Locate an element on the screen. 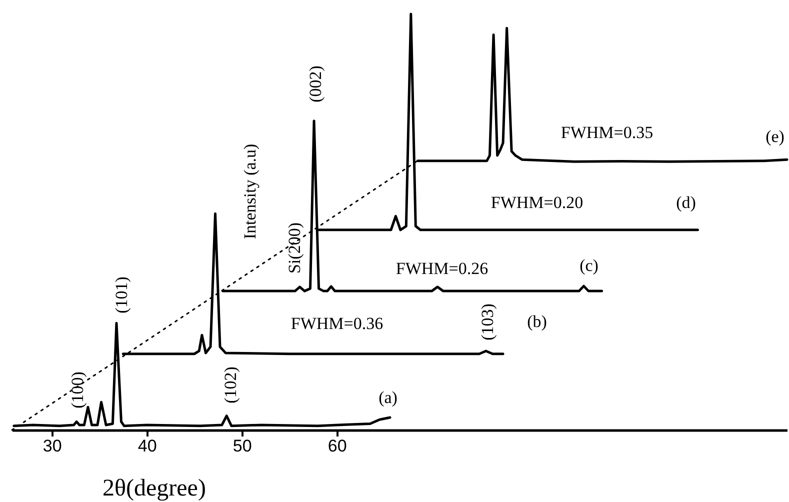 This screenshot has height=502, width=789. annotation: (b) is located at coordinates (537, 321).